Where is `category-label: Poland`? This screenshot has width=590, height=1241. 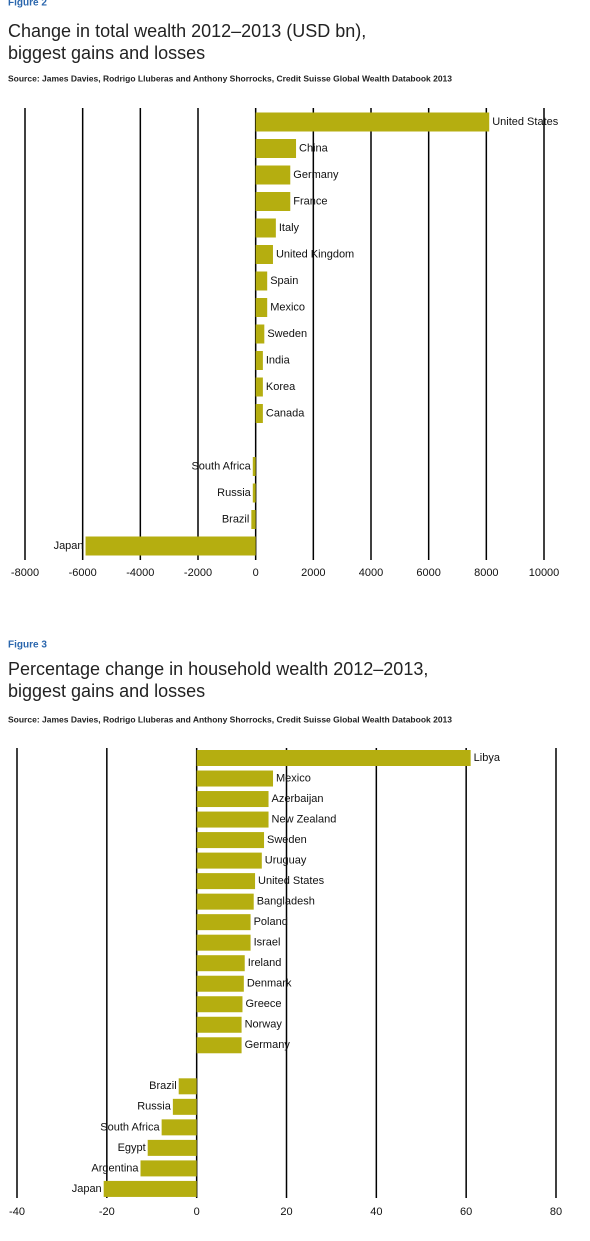 category-label: Poland is located at coordinates (271, 922).